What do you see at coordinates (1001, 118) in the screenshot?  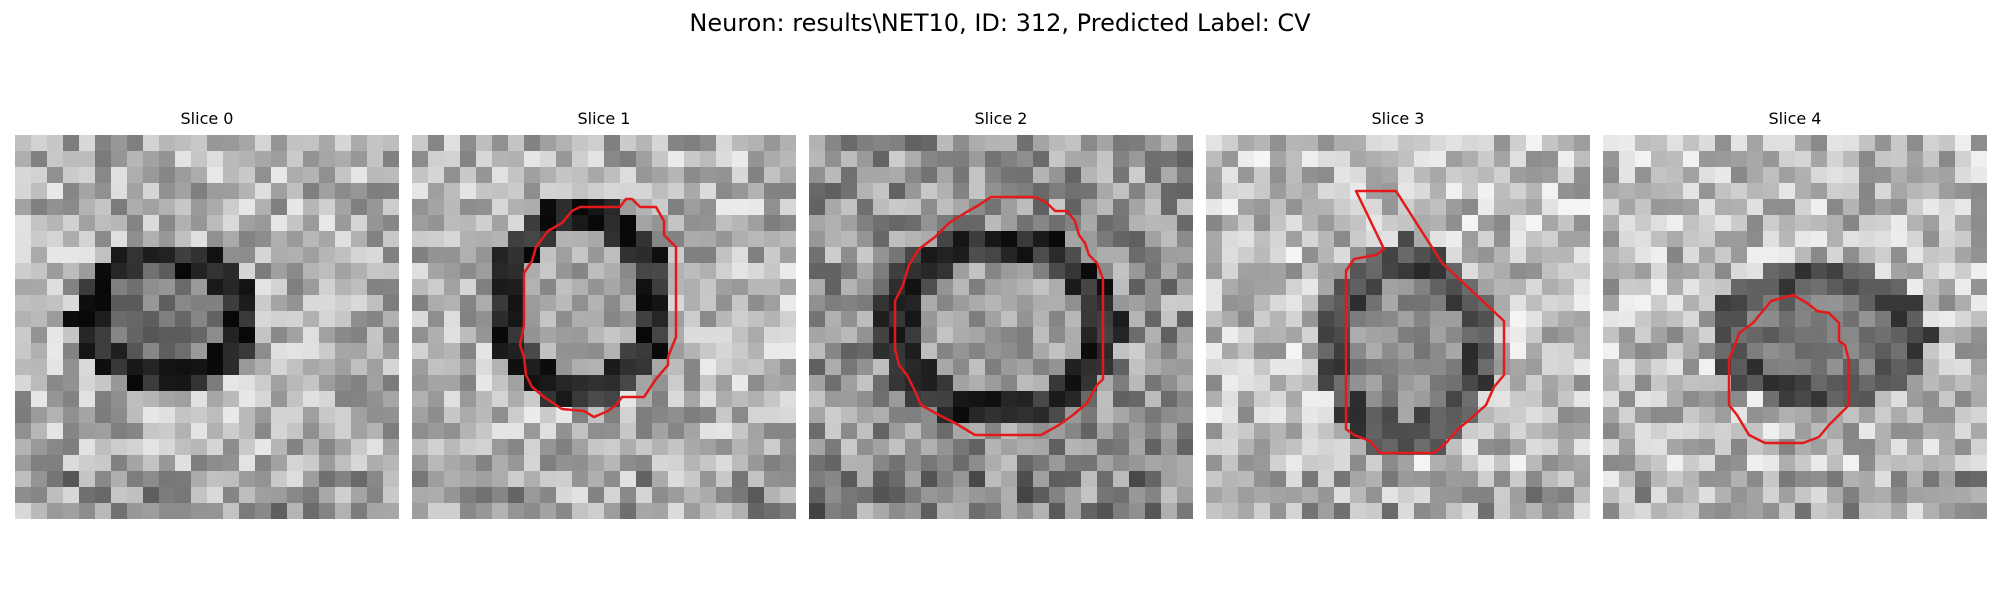 I see `slice-title-2: Slice 2` at bounding box center [1001, 118].